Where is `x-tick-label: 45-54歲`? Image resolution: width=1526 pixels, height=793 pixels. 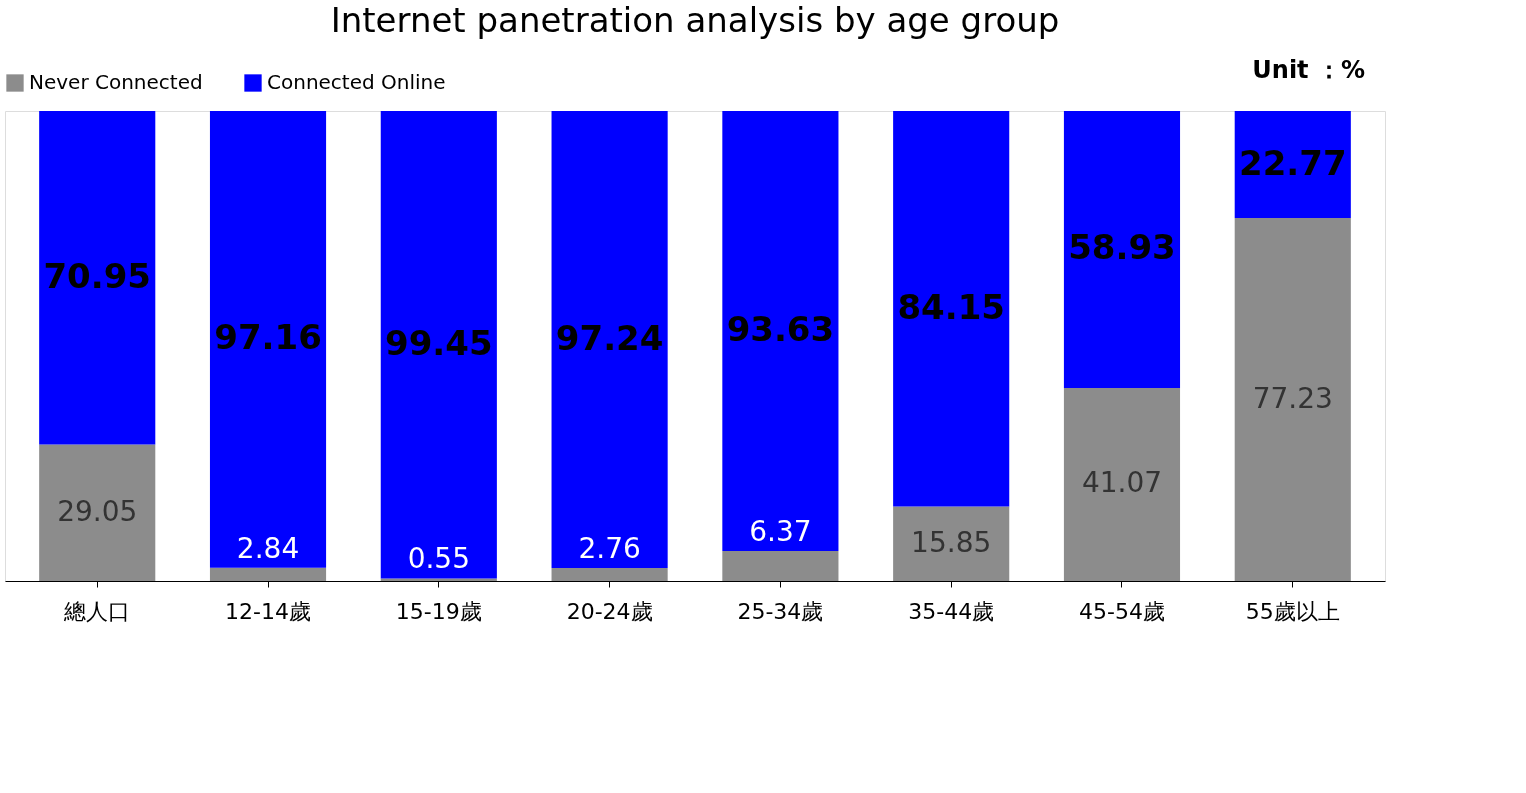 x-tick-label: 45-54歲 is located at coordinates (1122, 611).